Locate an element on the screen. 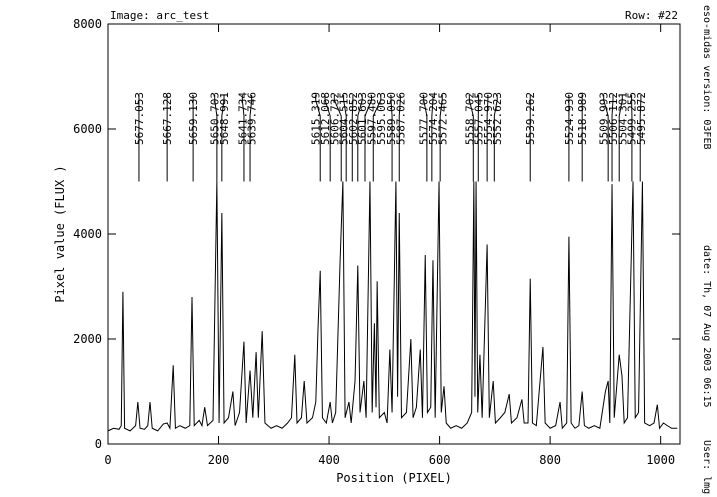 This screenshot has width=717, height=497. line-id-label: 5597.480 is located at coordinates (372, 118).